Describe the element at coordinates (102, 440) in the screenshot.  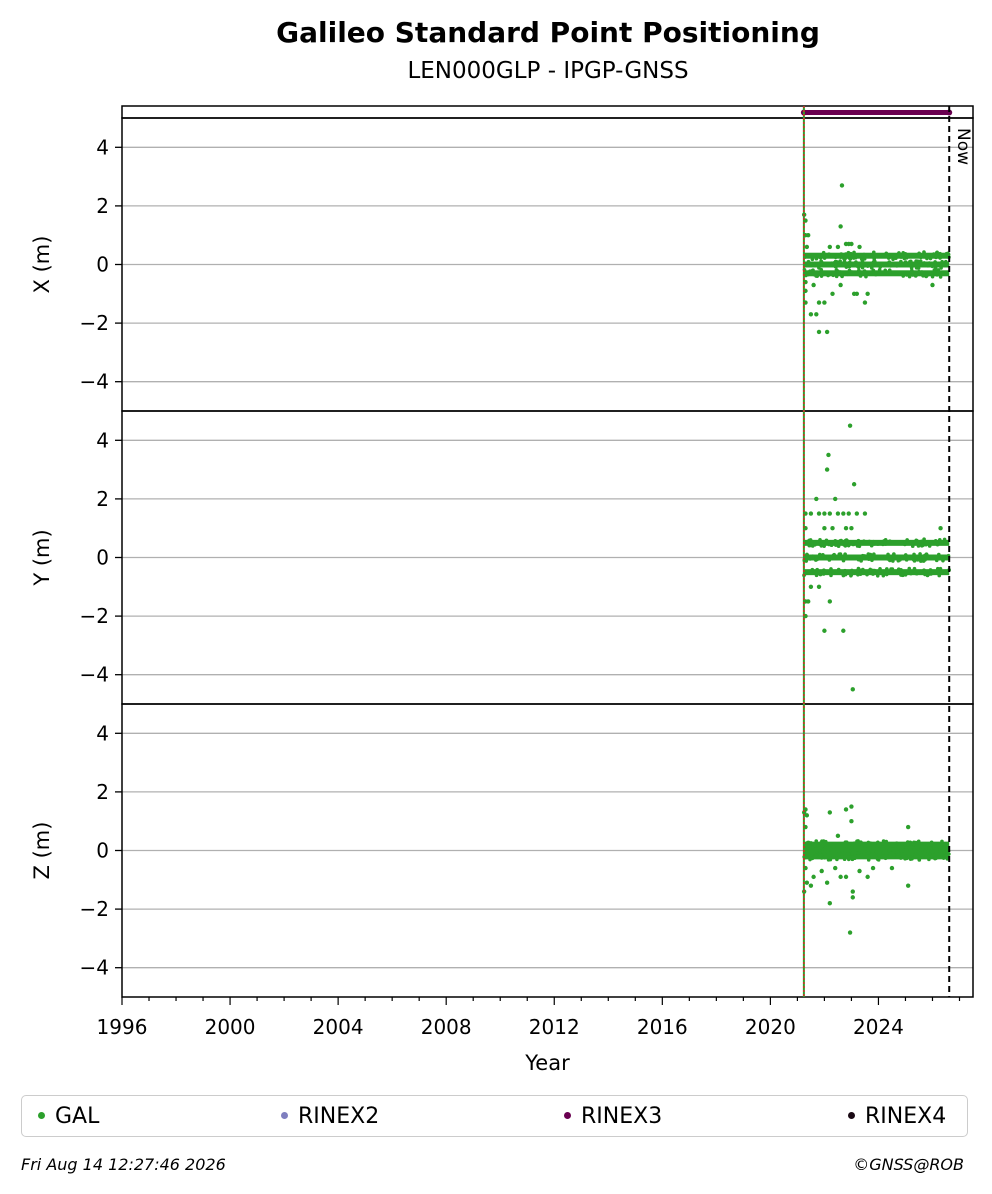
I see `y-tick-label: 4` at that location.